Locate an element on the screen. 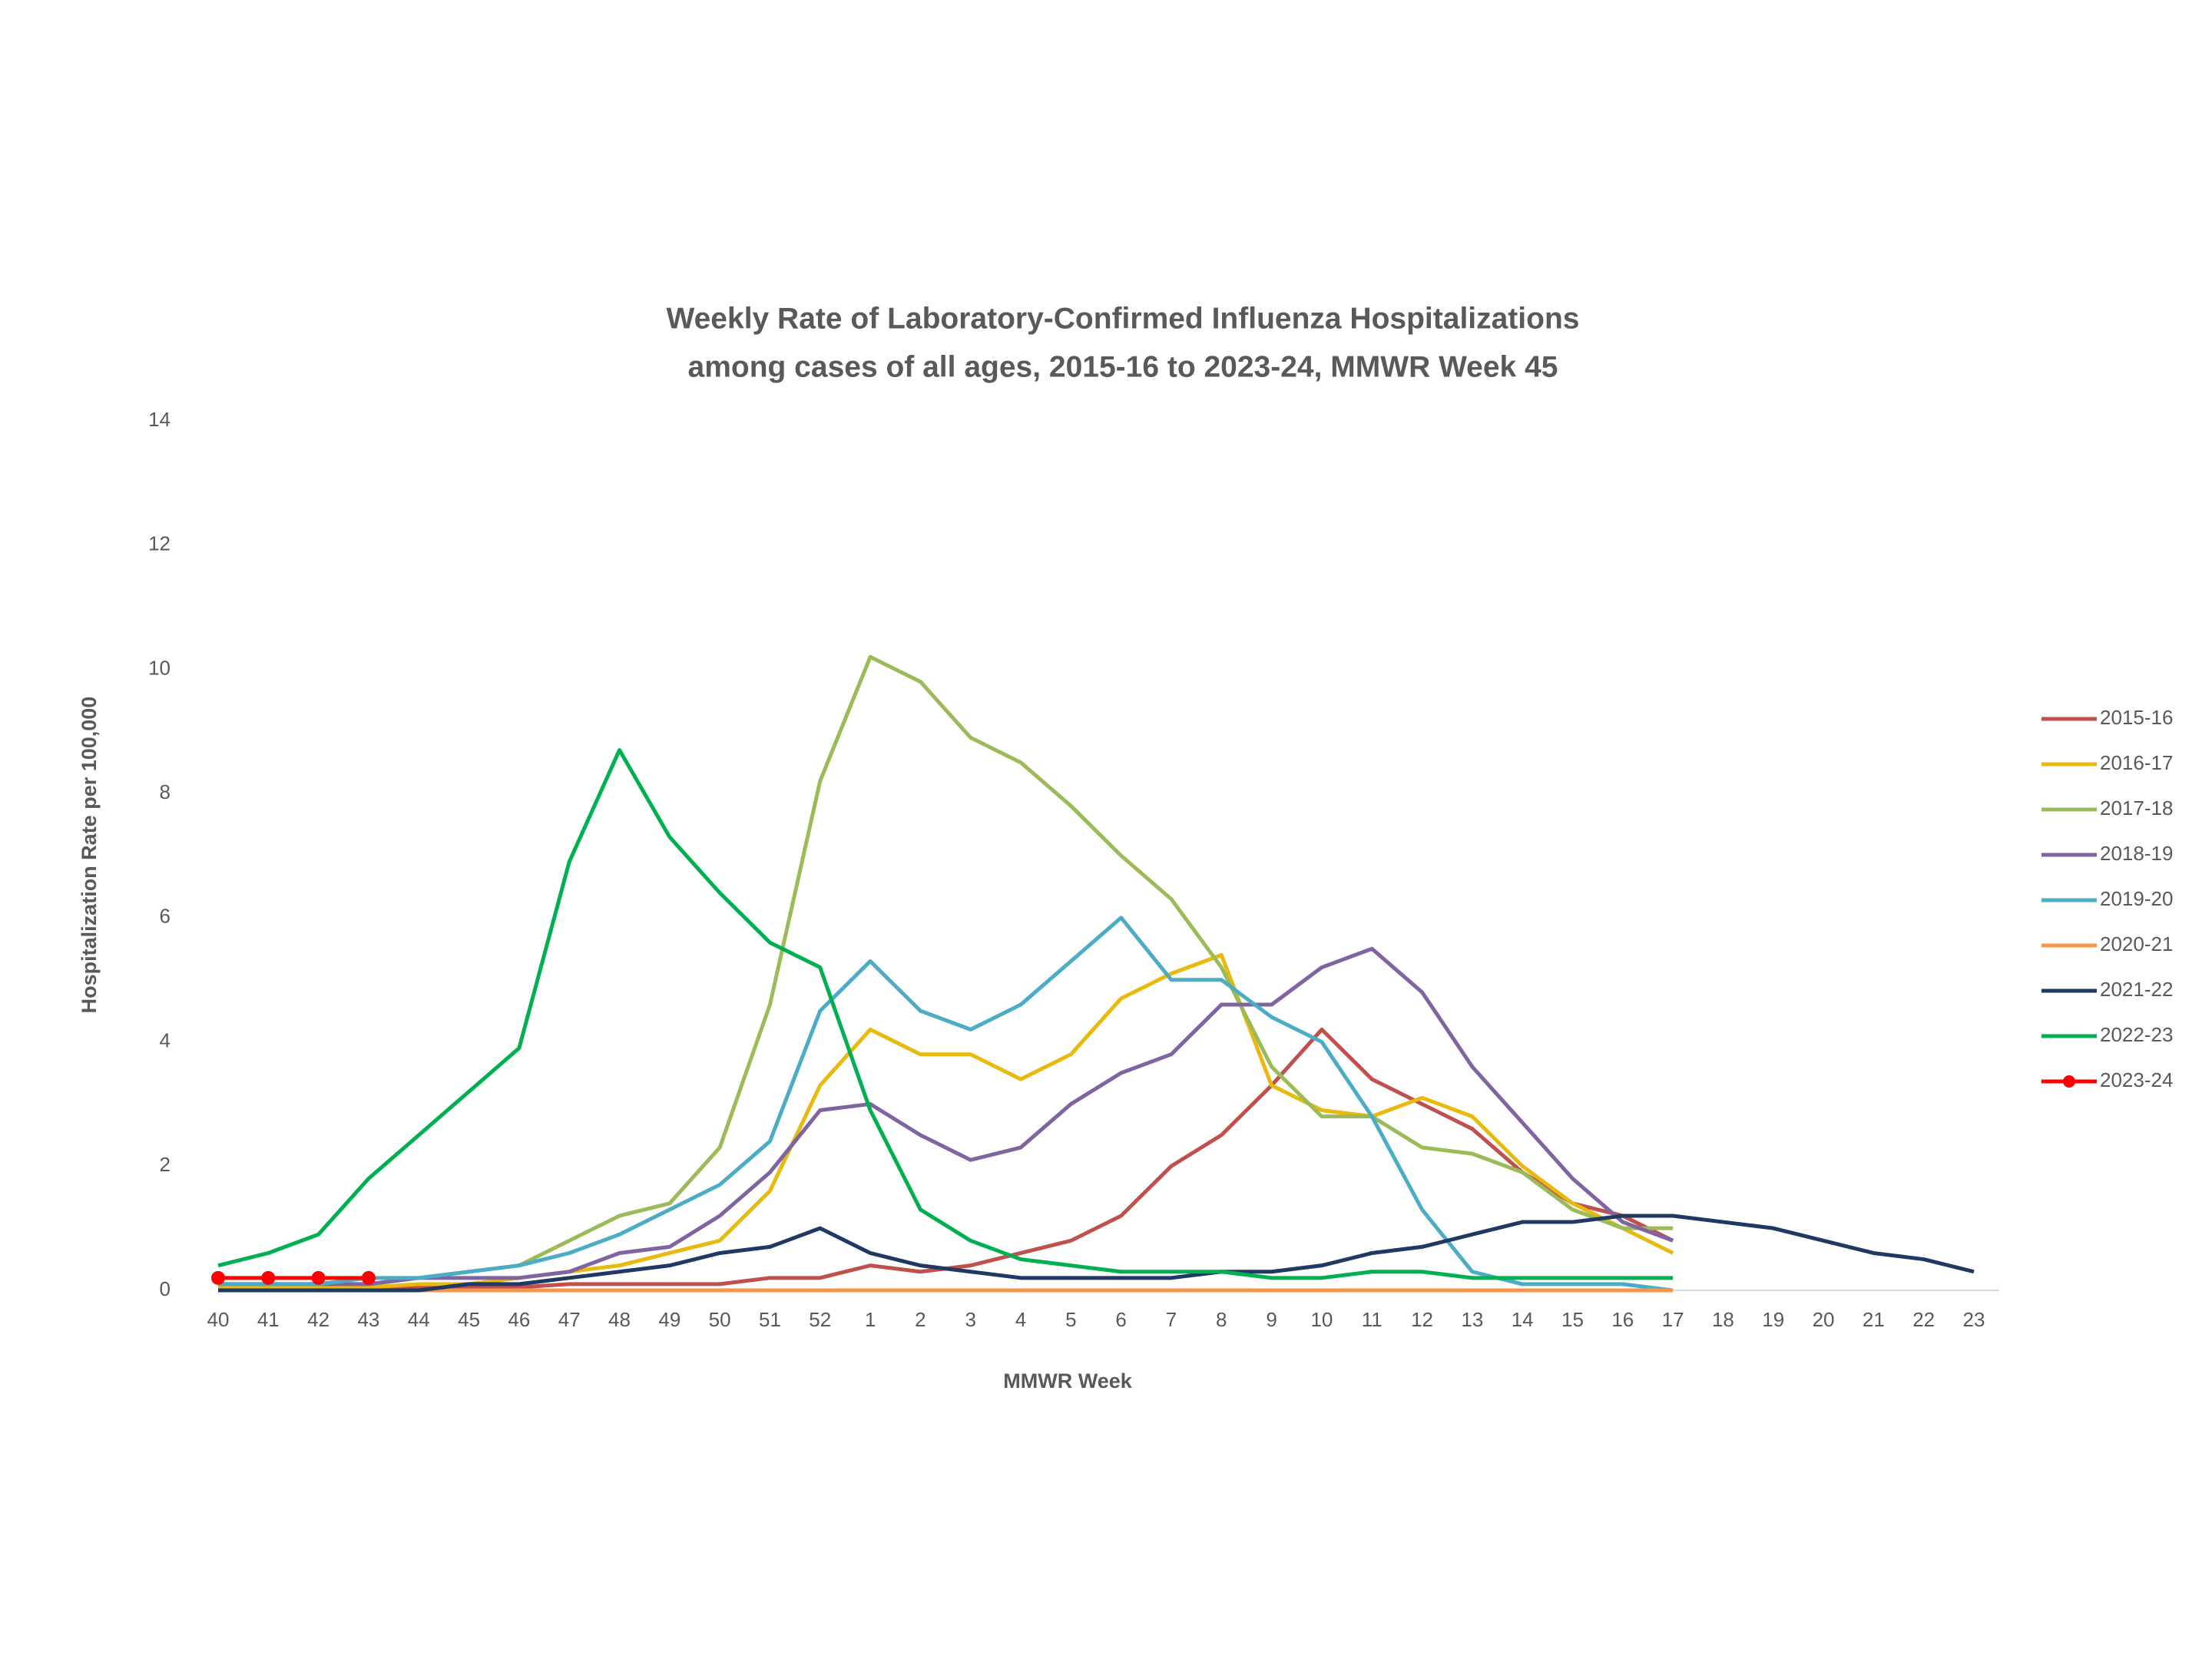 The image size is (2212, 1659). x-tick-label: 41 is located at coordinates (269, 1320).